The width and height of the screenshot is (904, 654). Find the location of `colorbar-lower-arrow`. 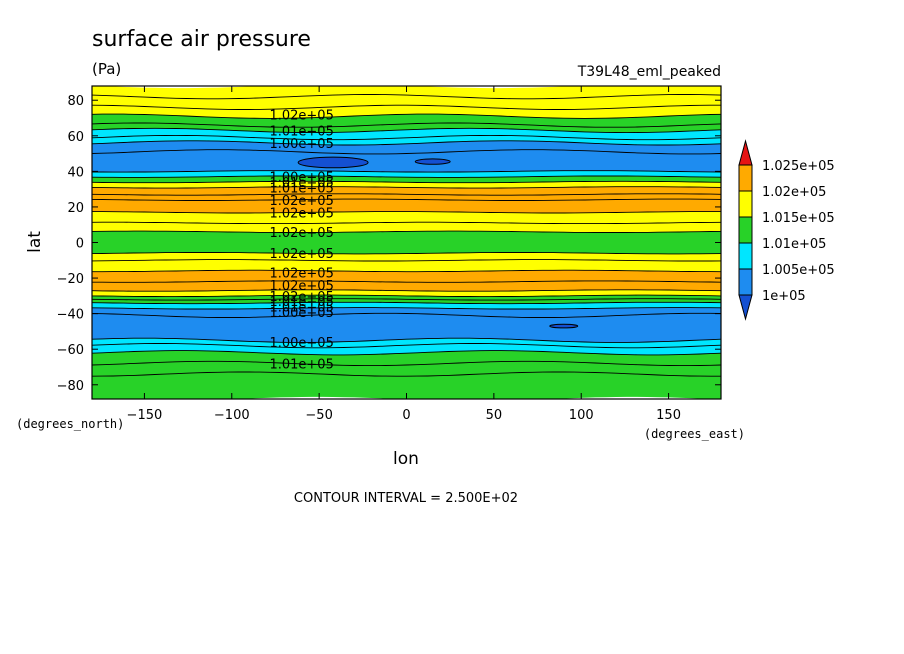

colorbar-lower-arrow is located at coordinates (745, 307).